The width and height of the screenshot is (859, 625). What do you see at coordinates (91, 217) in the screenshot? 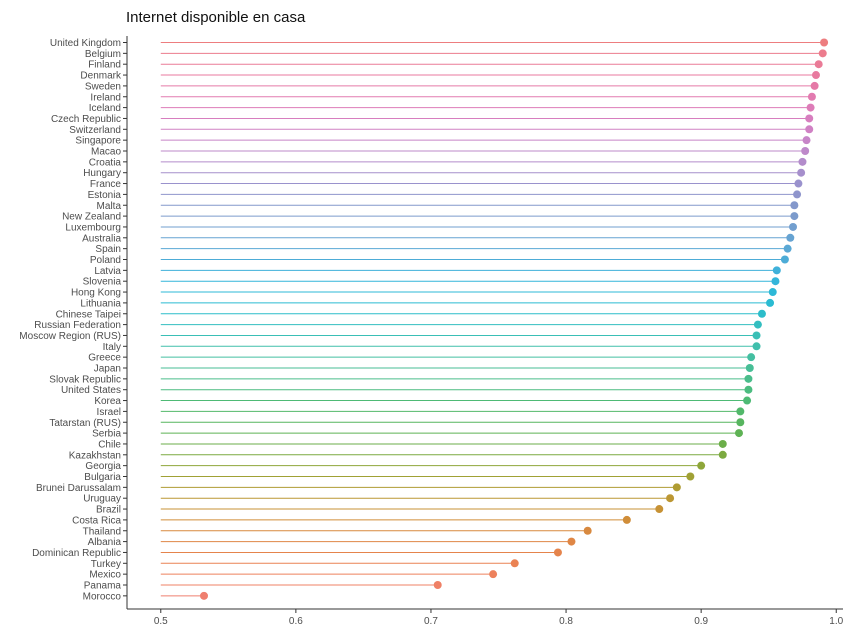
I see `y-tick-label: New Zealand` at bounding box center [91, 217].